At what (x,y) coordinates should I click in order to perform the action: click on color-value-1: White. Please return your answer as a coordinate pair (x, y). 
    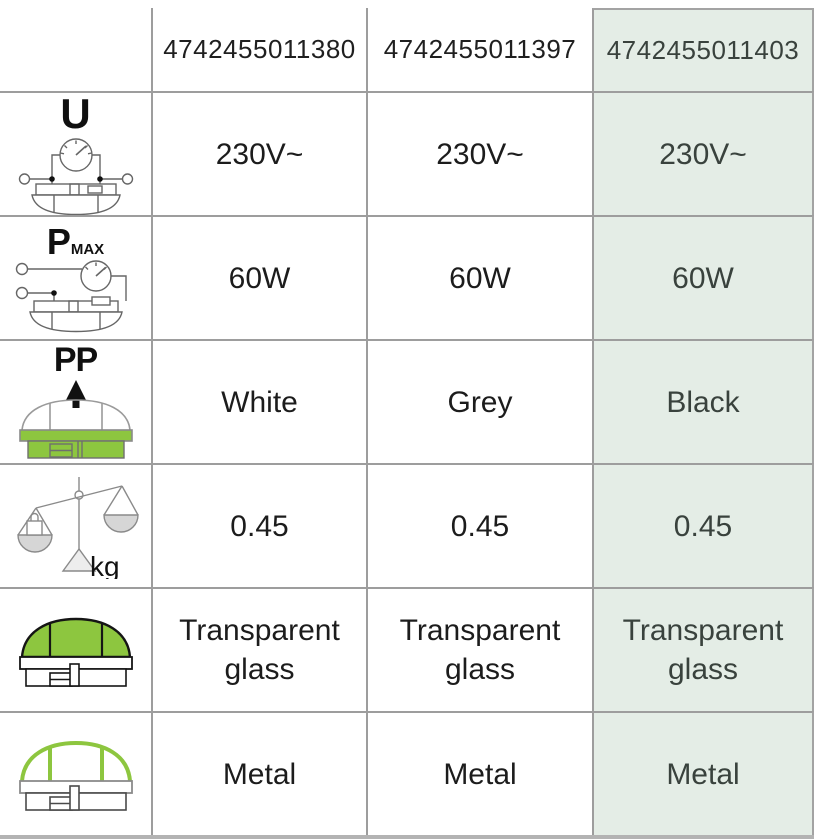
    Looking at the image, I should click on (258, 401).